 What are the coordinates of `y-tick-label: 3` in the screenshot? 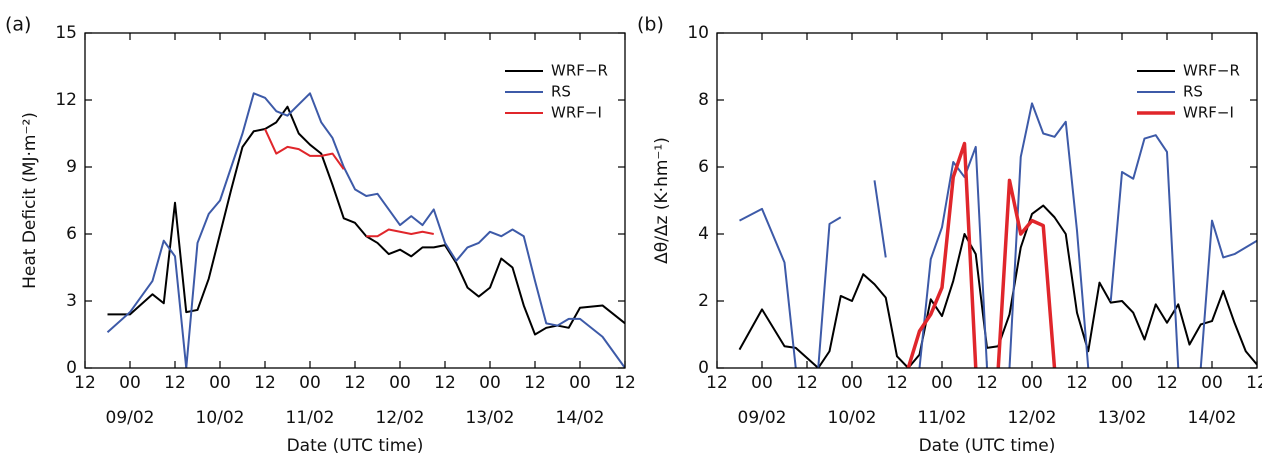 It's located at (71, 301).